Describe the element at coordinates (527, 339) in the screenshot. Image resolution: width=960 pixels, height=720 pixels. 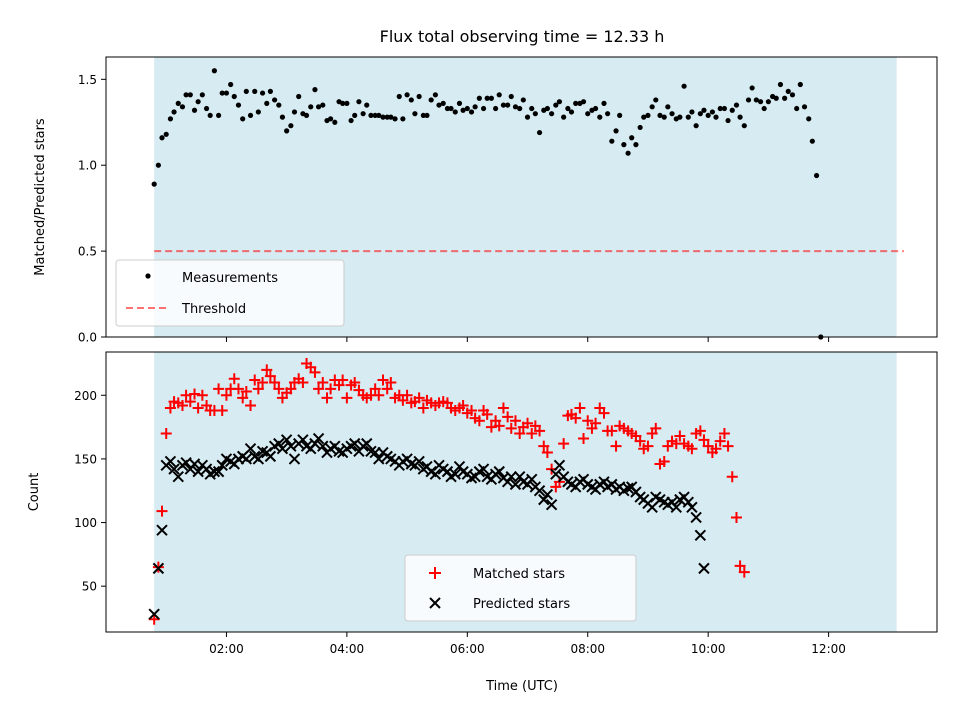
I see `top-x-ticks` at that location.